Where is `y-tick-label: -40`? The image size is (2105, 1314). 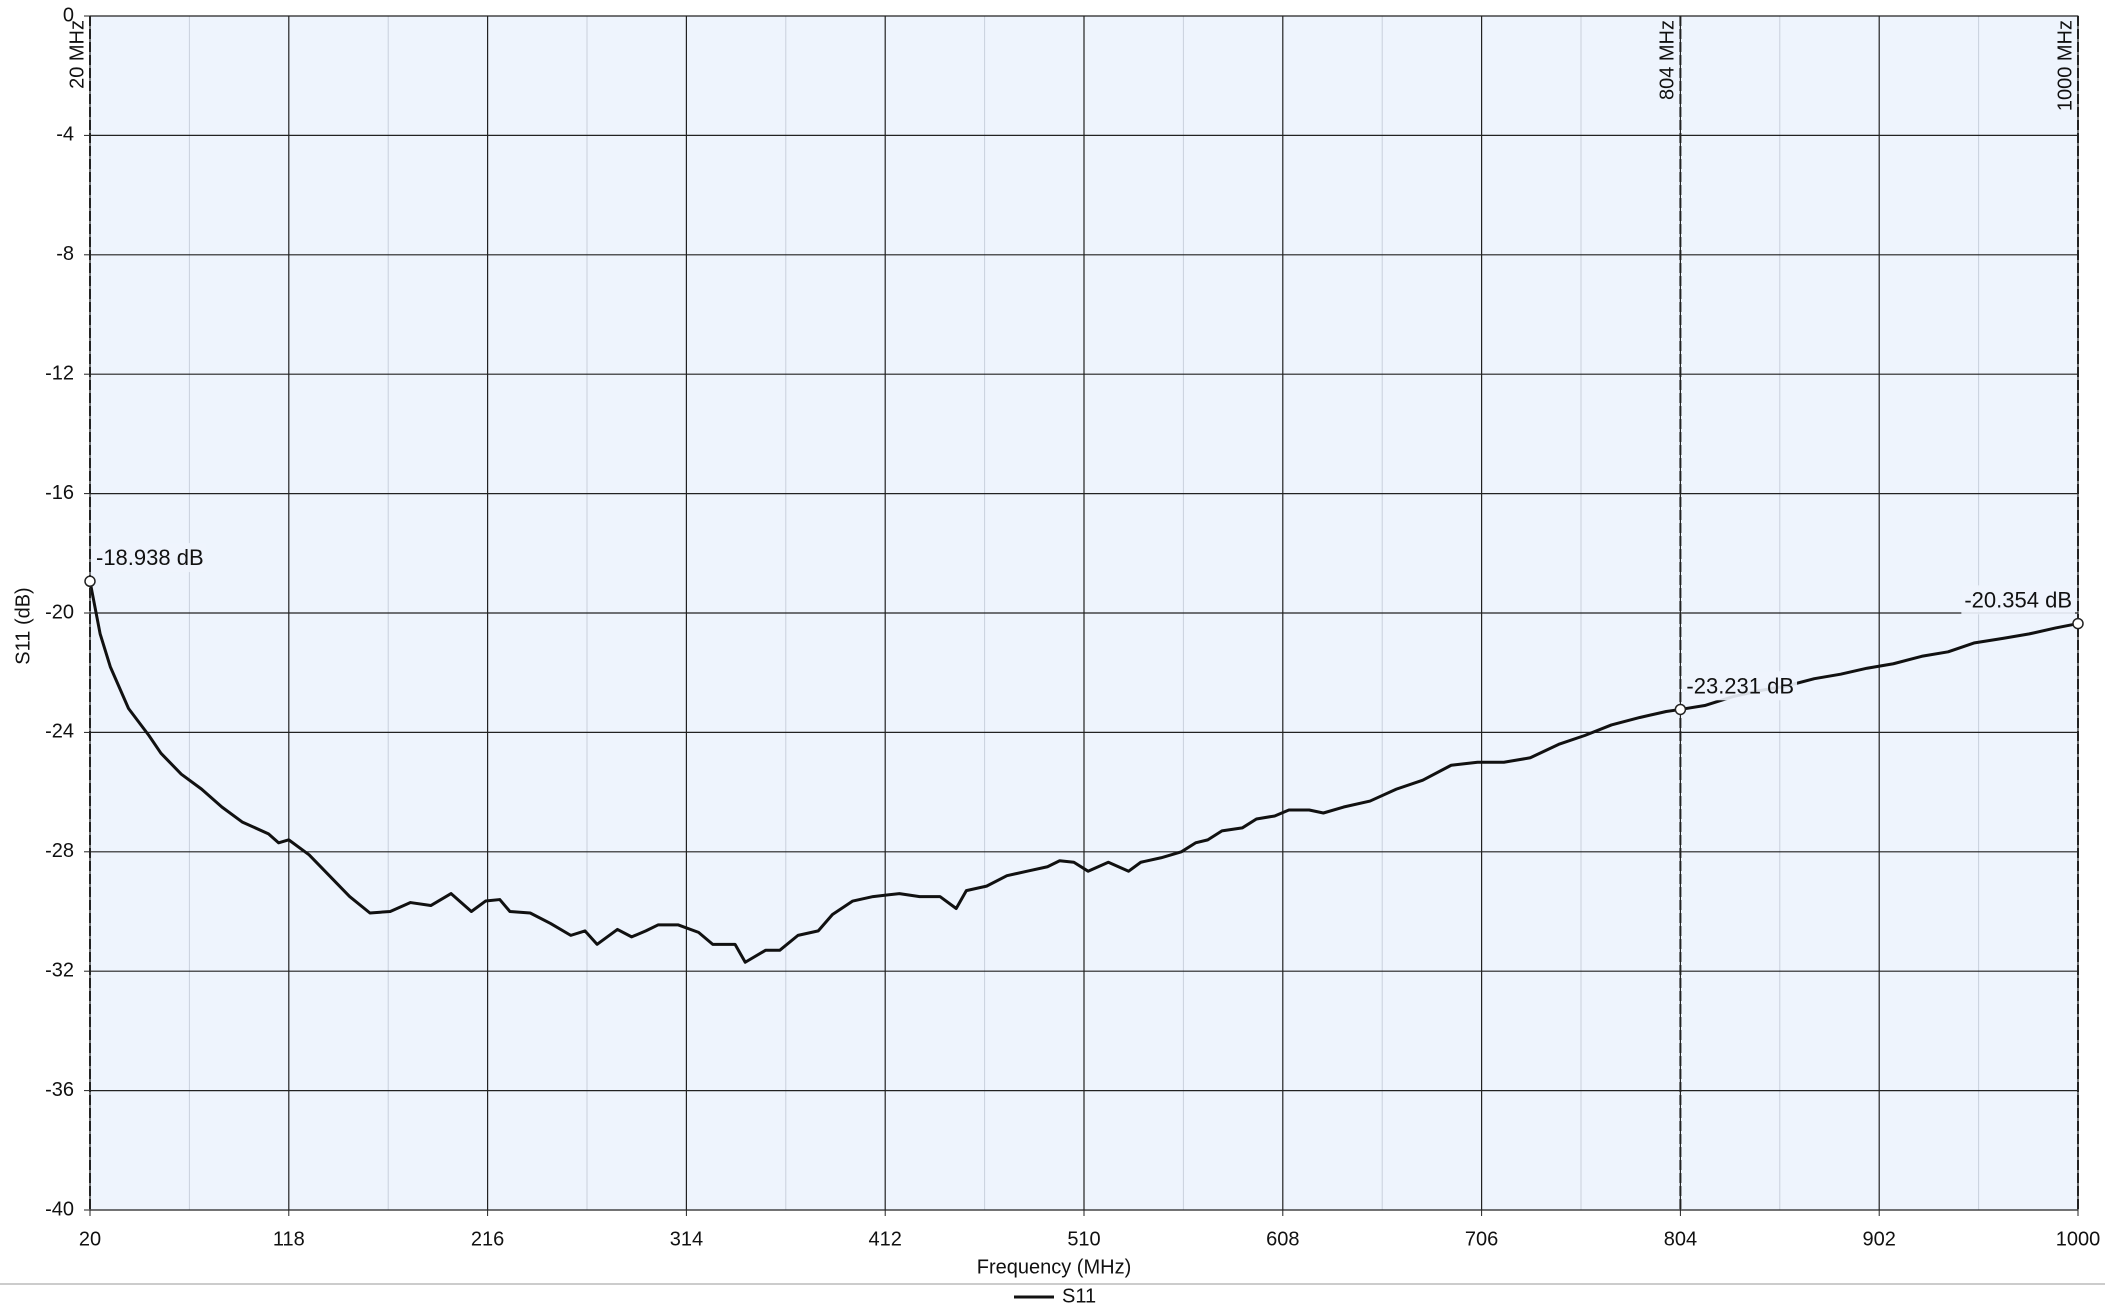
y-tick-label: -40 is located at coordinates (59, 1209).